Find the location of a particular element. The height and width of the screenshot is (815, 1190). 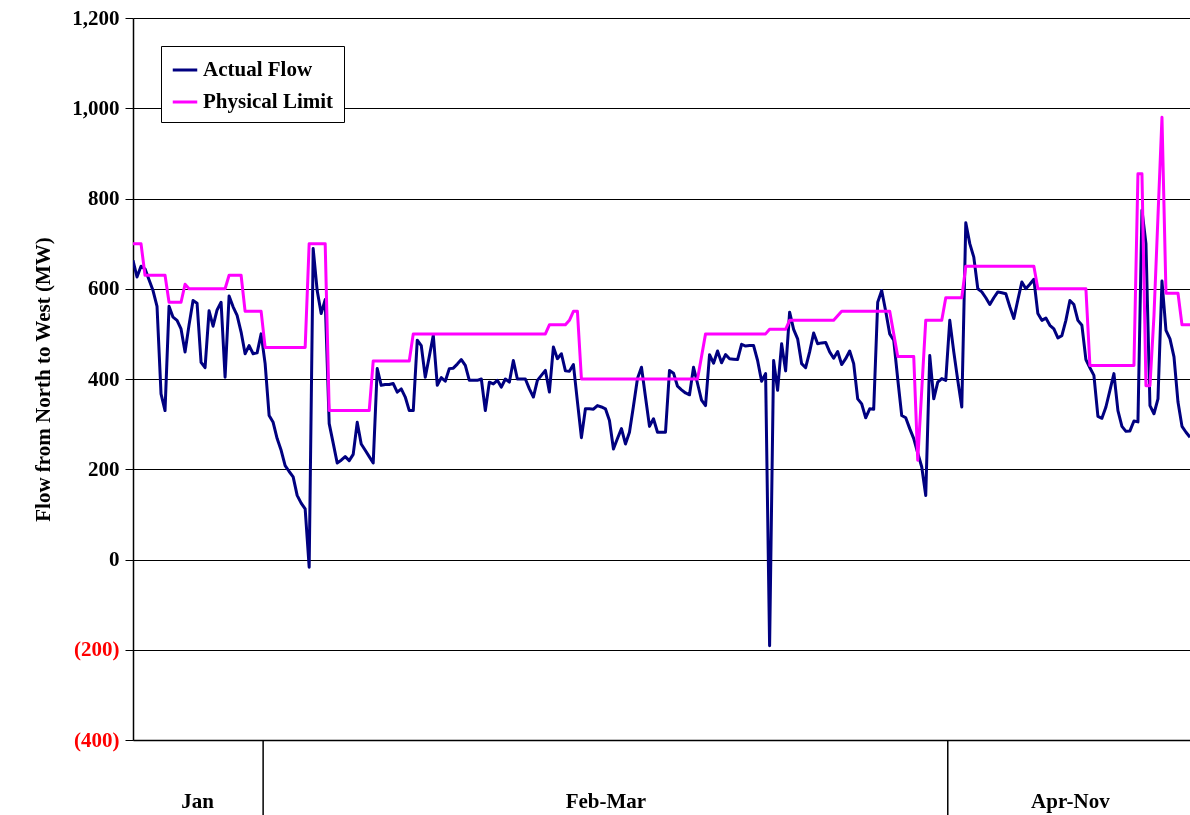

x-tick-label: Feb-Mar is located at coordinates (606, 800).